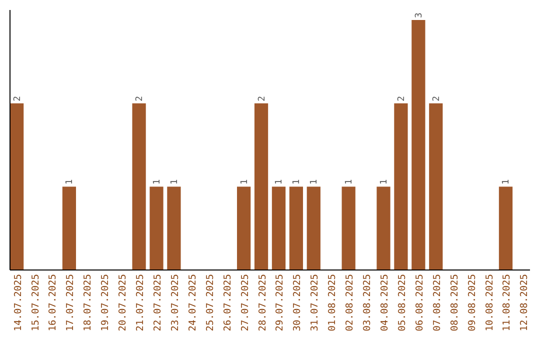 This screenshot has height=340, width=540. I want to click on x-tick-label: 28.07.2025, so click(262, 303).